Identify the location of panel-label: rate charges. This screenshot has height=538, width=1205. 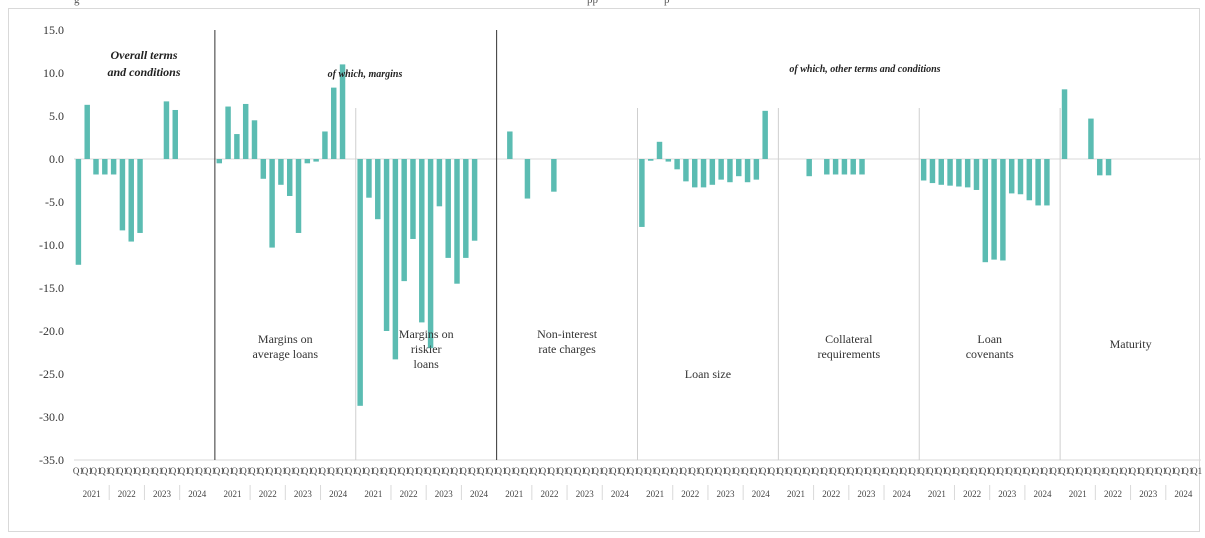
(567, 349).